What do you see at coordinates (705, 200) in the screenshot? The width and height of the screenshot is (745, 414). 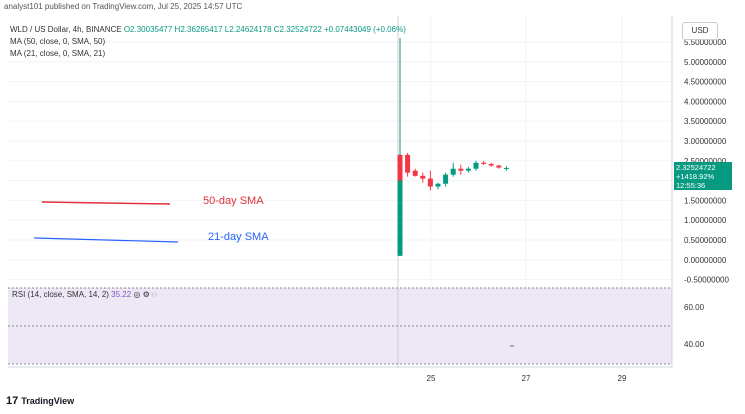 I see `price-tick-label: 1.50000000` at bounding box center [705, 200].